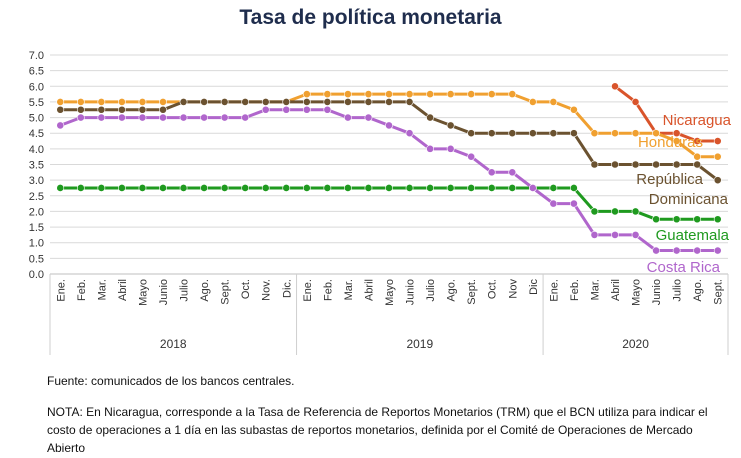 The height and width of the screenshot is (458, 741). What do you see at coordinates (82, 290) in the screenshot?
I see `x-tick-label: Feb.` at bounding box center [82, 290].